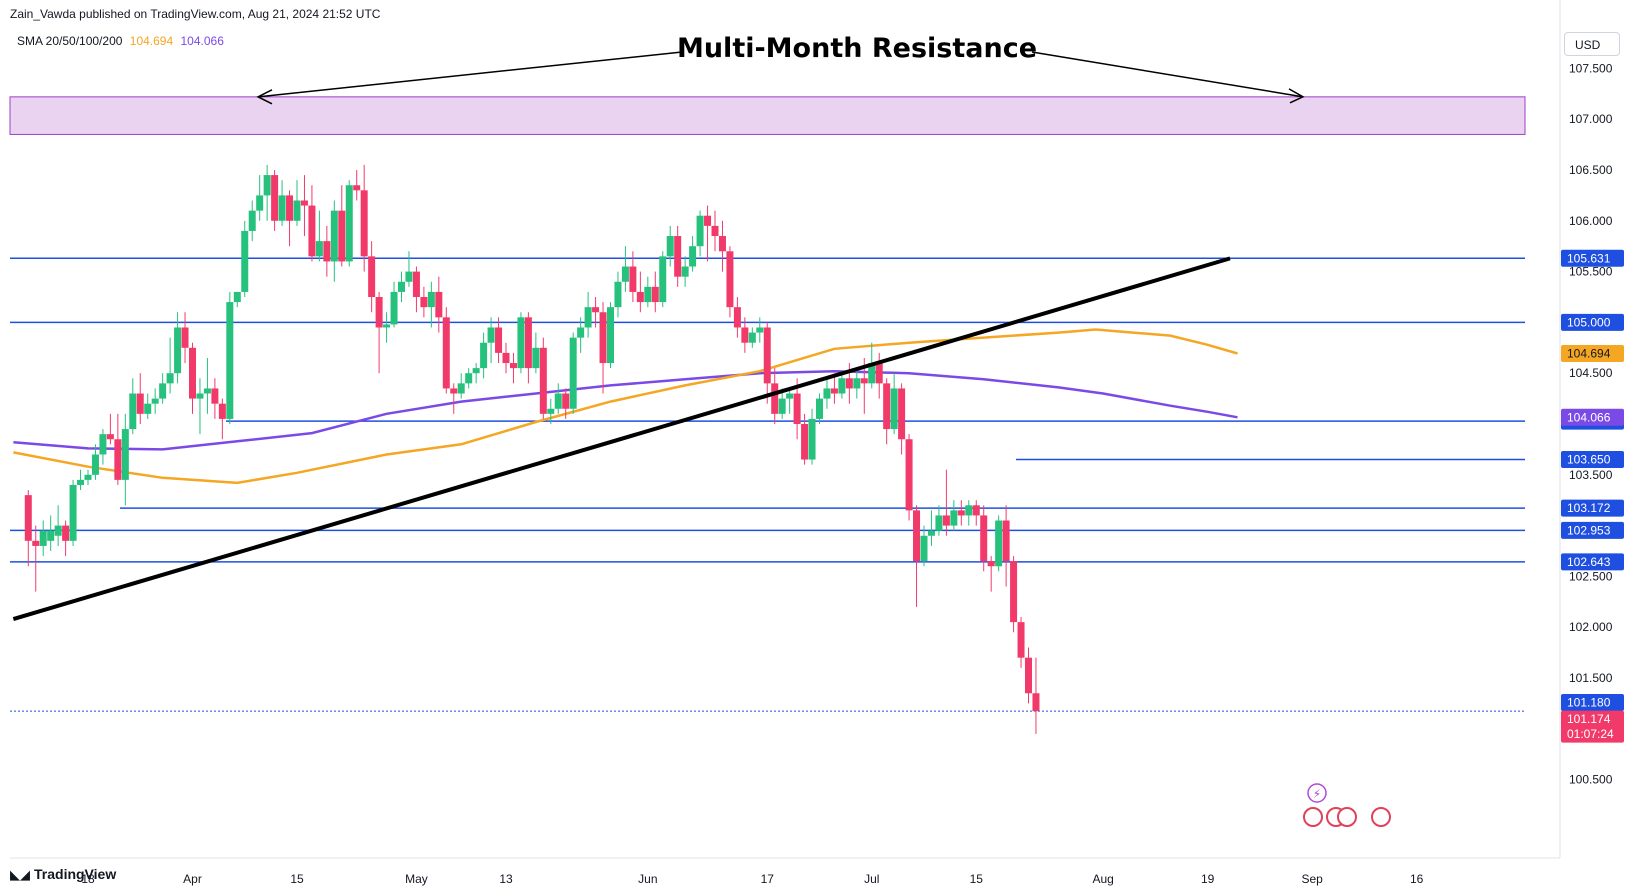 Image resolution: width=1634 pixels, height=891 pixels. Describe the element at coordinates (977, 879) in the screenshot. I see `x-tick-label: 15` at that location.